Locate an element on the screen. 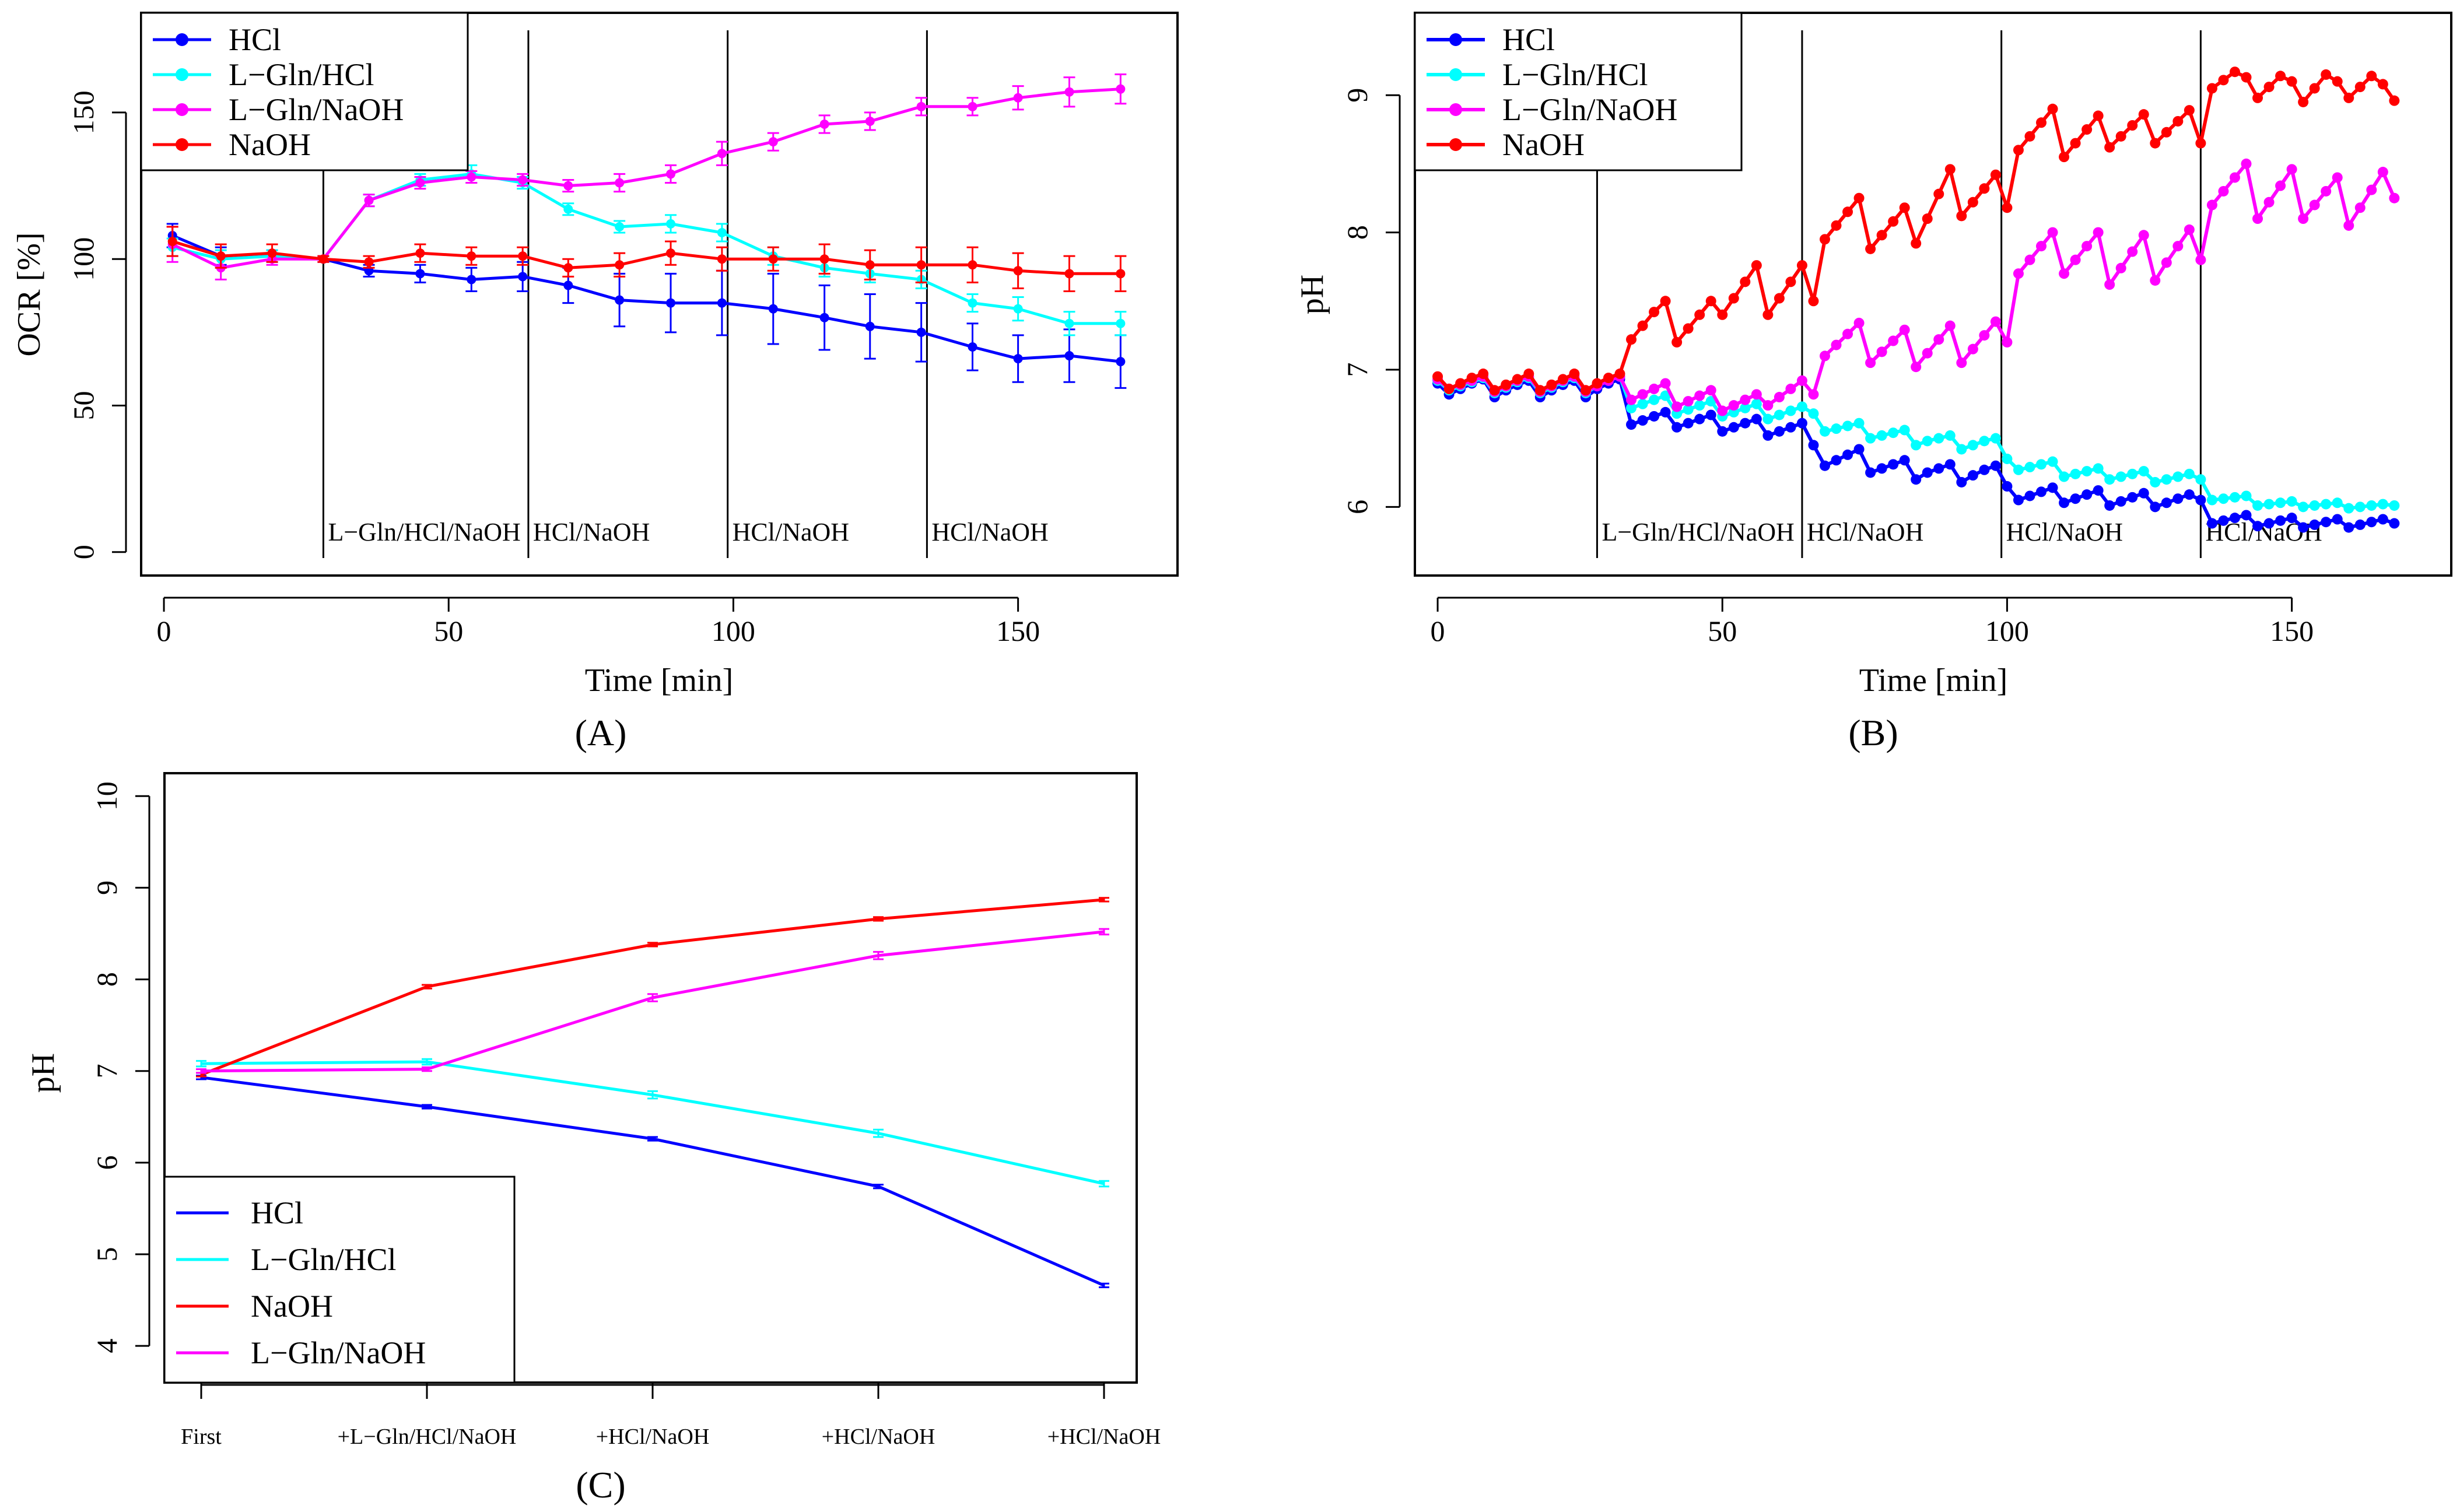 The width and height of the screenshot is (2460, 1512). panel-a-series-hcl is located at coordinates (646, 306).